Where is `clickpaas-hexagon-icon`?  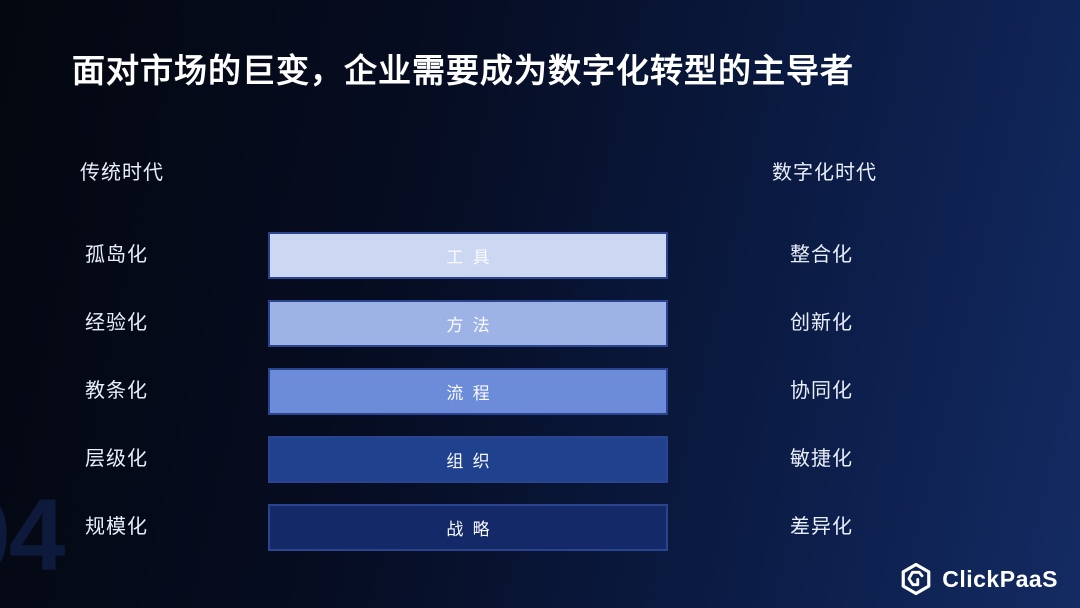
clickpaas-hexagon-icon is located at coordinates (916, 579).